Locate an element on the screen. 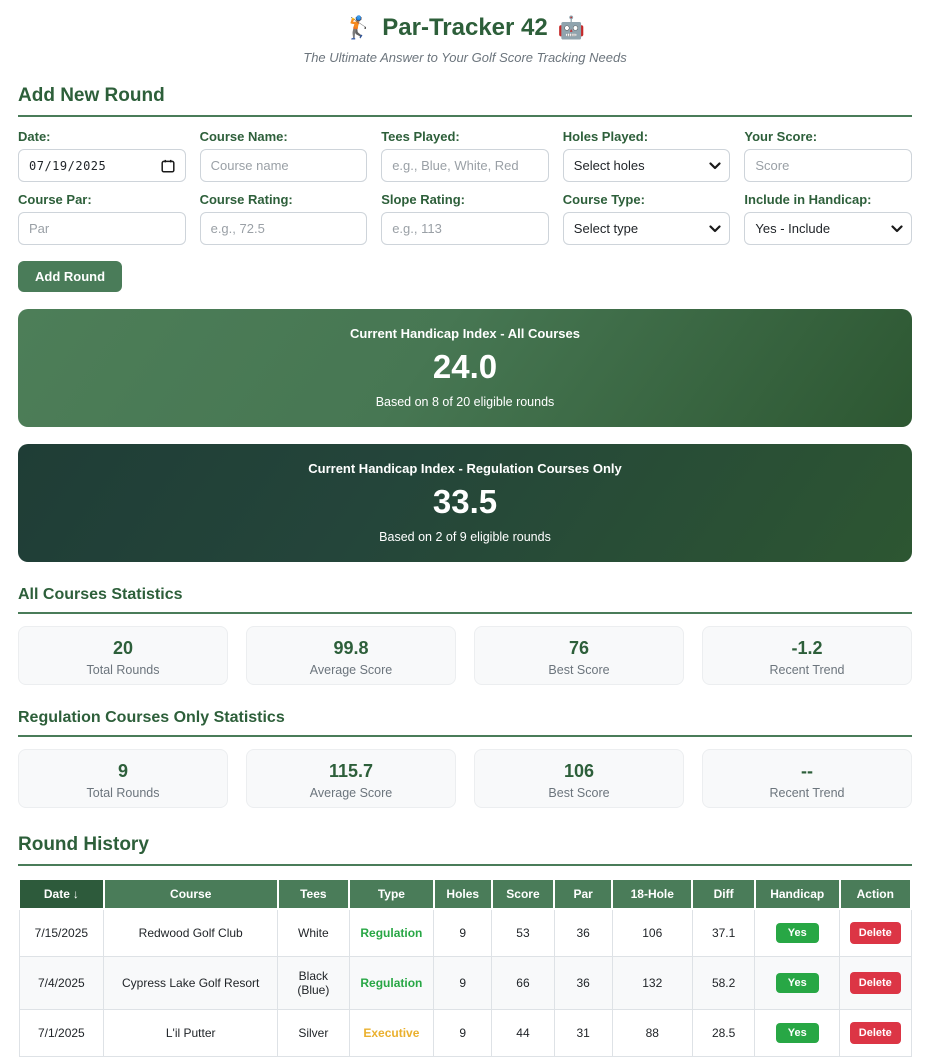 The height and width of the screenshot is (1057, 930). cell-18-hole: 106 is located at coordinates (652, 932).